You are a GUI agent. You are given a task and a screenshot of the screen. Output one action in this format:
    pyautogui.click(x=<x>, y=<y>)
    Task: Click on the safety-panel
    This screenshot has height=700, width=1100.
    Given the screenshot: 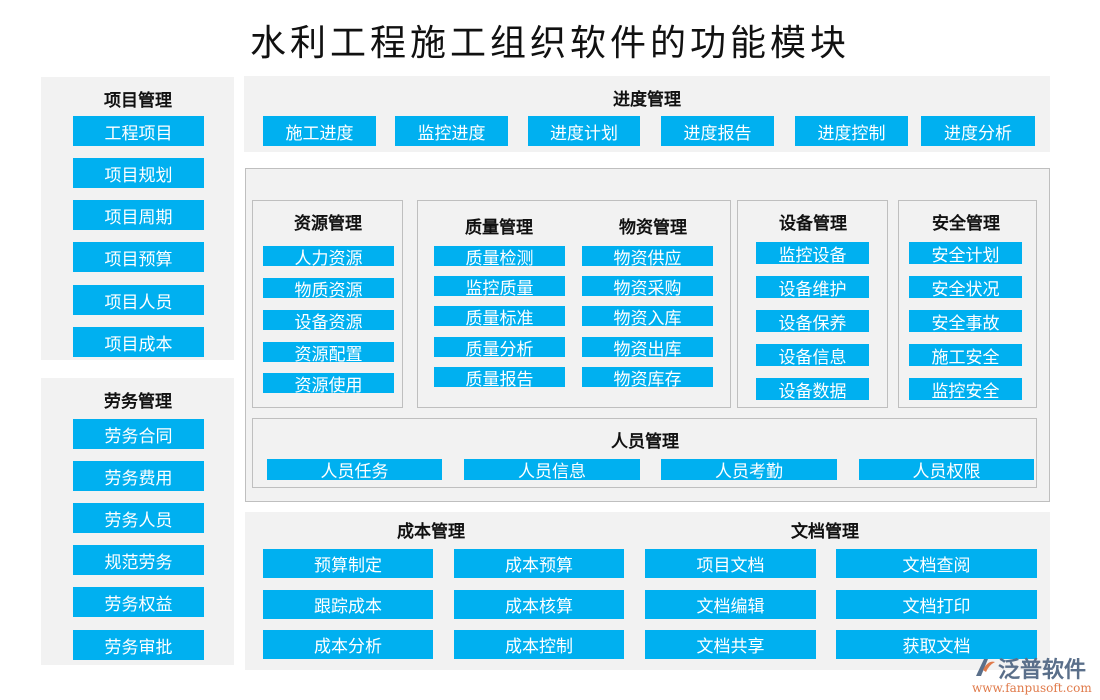 What is the action you would take?
    pyautogui.click(x=967, y=304)
    